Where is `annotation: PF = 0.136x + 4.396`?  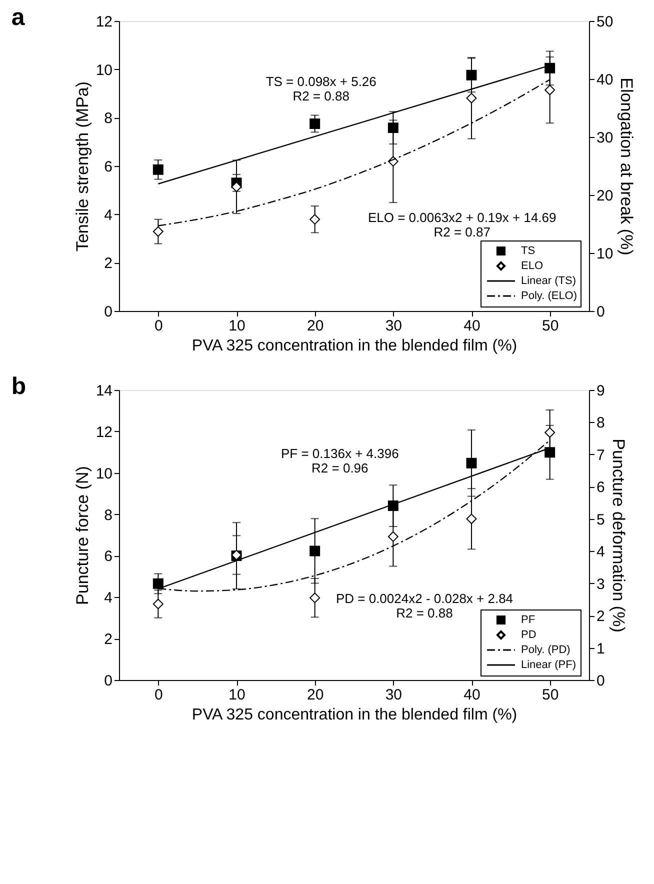
annotation: PF = 0.136x + 4.396 is located at coordinates (339, 453).